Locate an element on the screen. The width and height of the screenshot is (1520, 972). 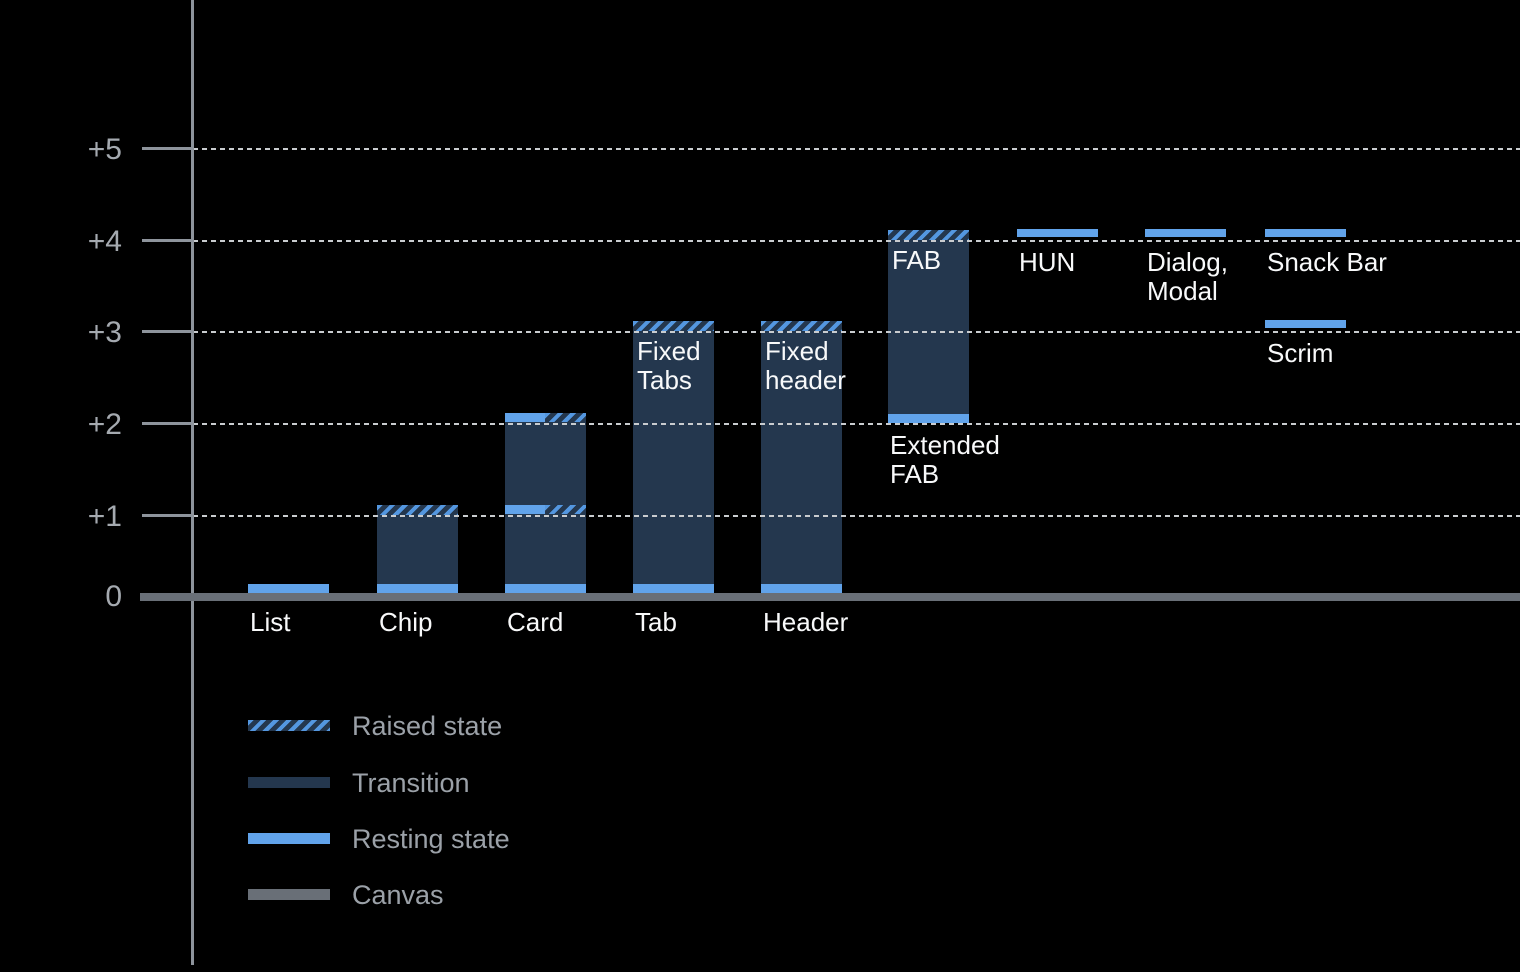
canvas-line is located at coordinates (830, 597).